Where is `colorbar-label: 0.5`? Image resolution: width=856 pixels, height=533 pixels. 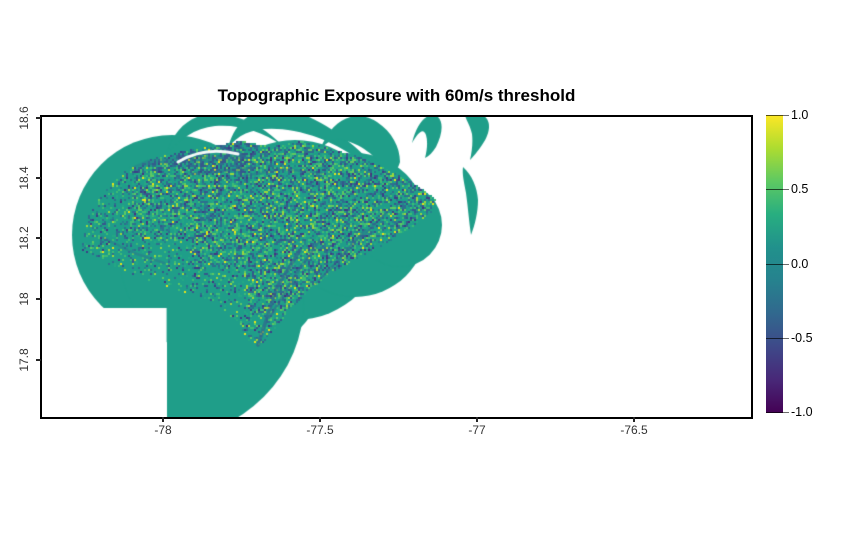 colorbar-label: 0.5 is located at coordinates (800, 189).